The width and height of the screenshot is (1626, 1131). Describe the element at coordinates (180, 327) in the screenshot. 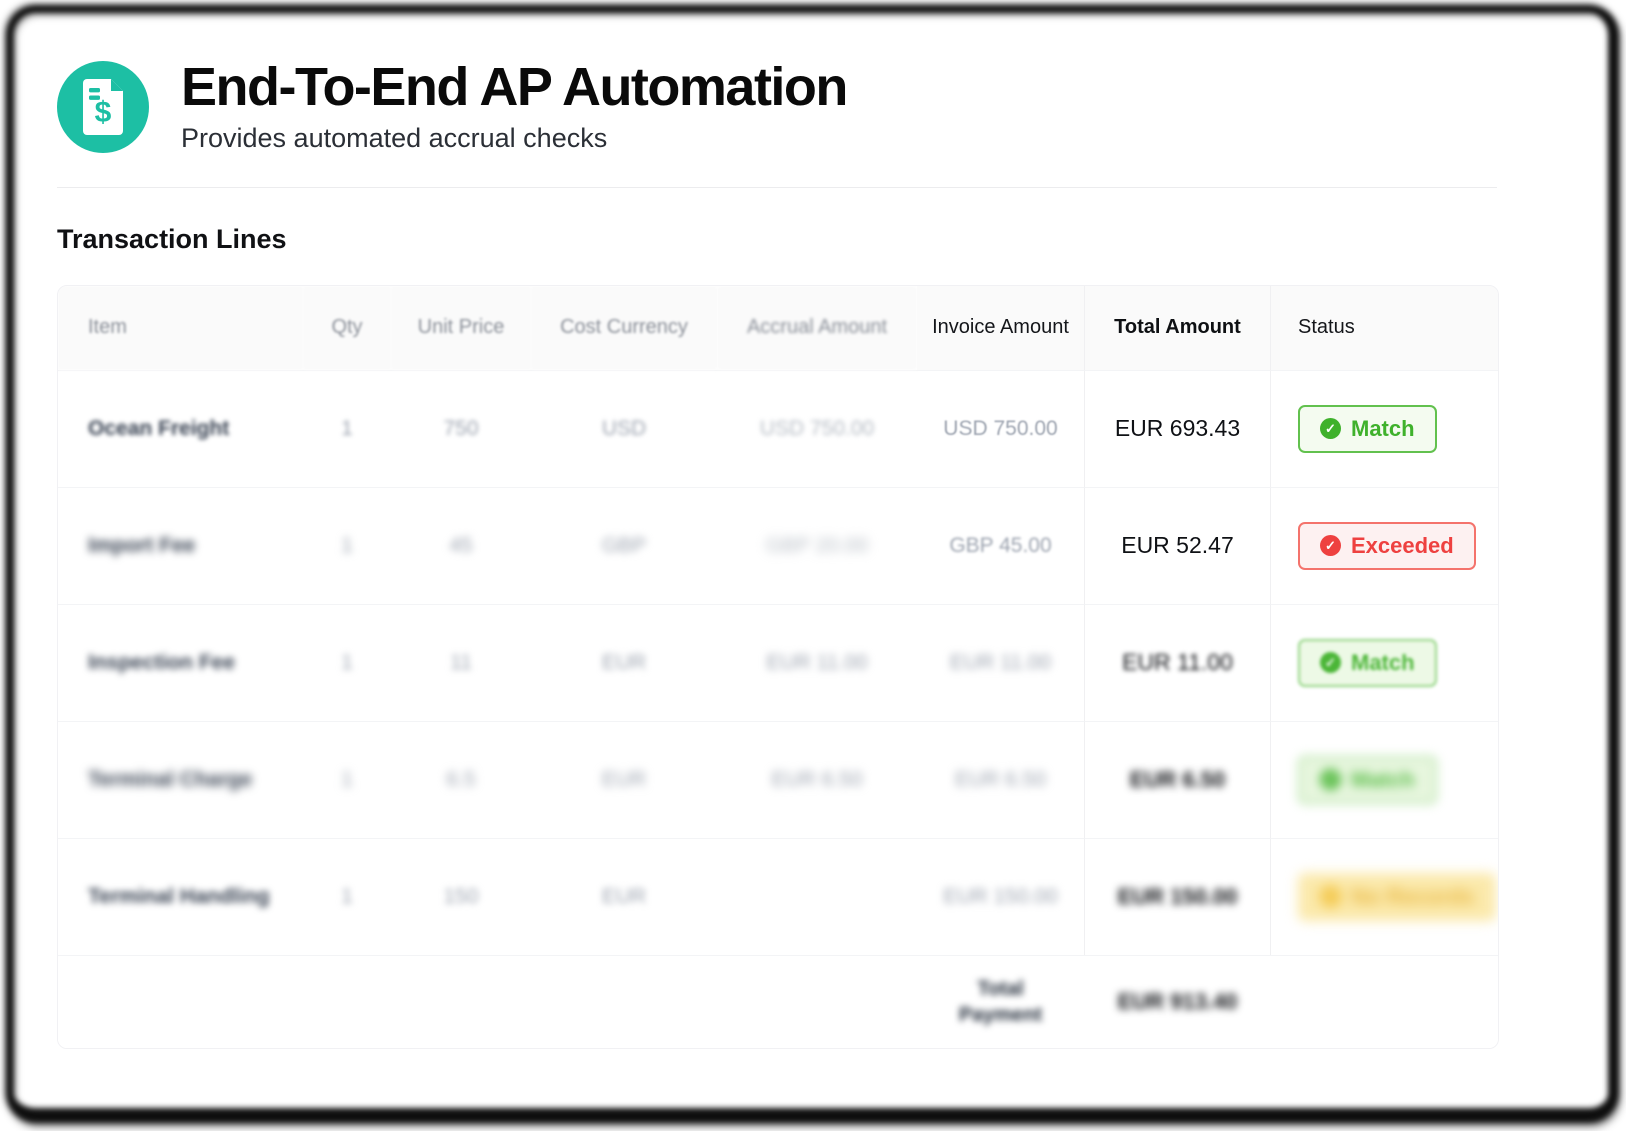

I see `column-header-item: Item` at that location.